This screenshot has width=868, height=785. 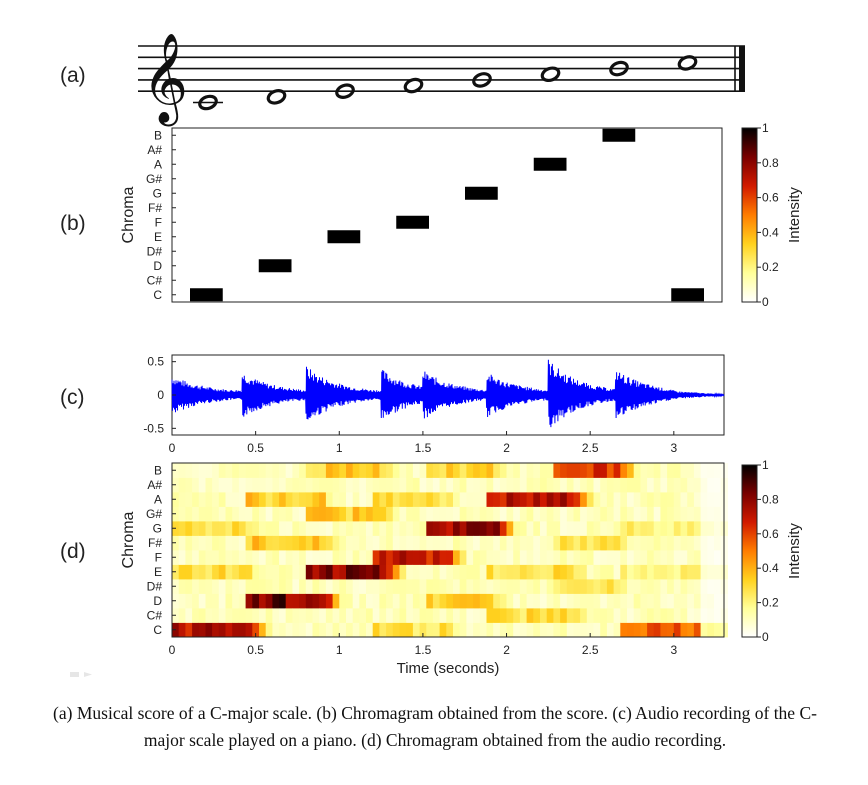 I want to click on x-tick-label: 1.5, so click(x=423, y=448).